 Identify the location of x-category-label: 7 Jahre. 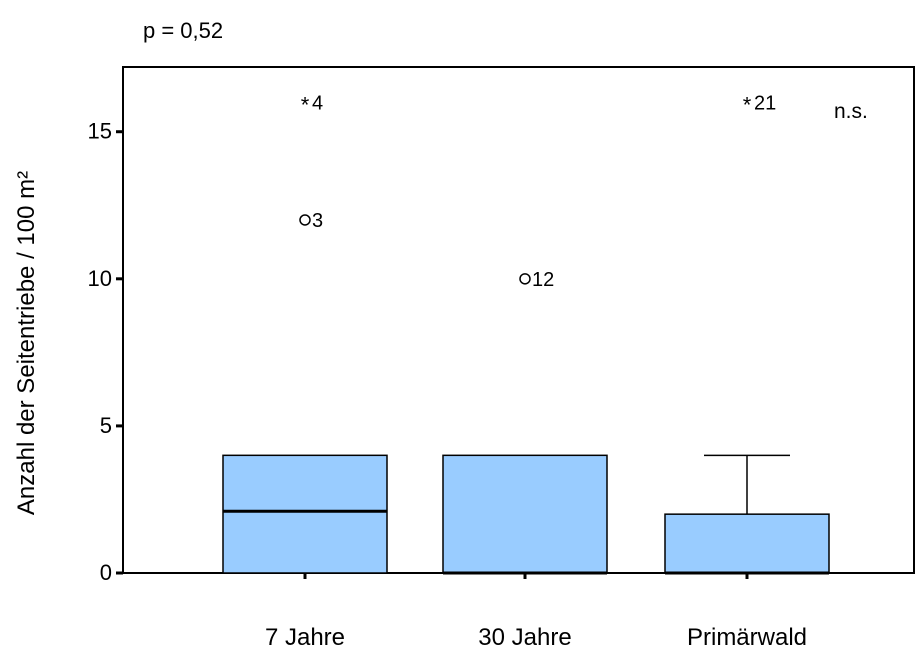
(305, 637).